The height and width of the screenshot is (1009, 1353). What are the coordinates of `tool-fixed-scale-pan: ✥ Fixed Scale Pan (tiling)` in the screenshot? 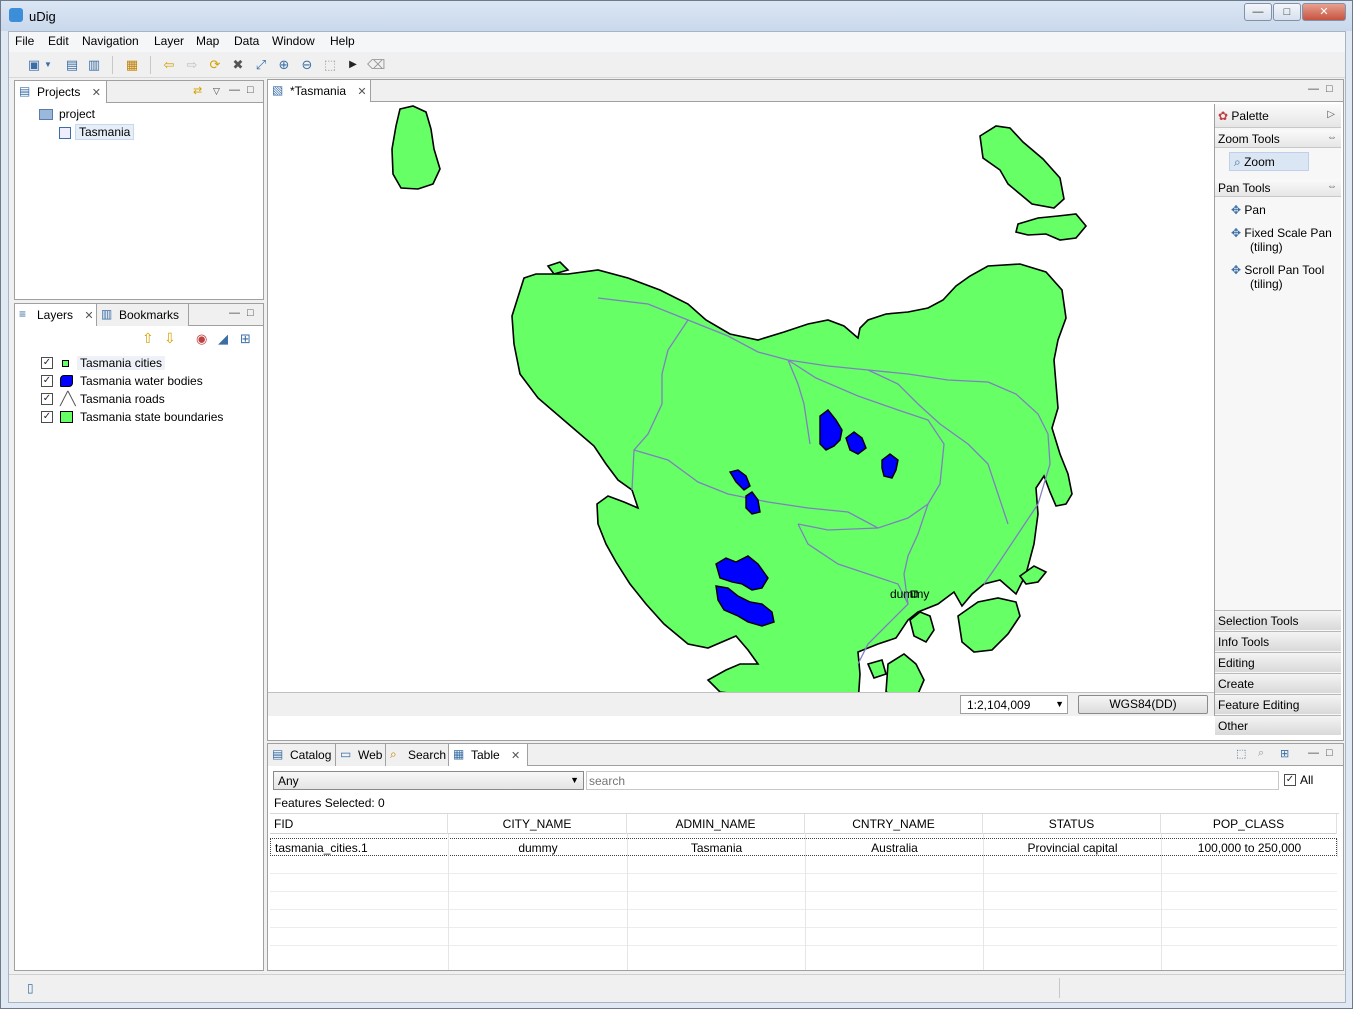 It's located at (1285, 240).